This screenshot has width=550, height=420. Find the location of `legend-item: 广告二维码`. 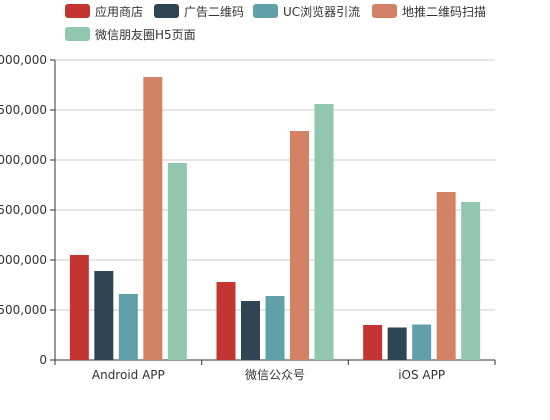

legend-item: 广告二维码 is located at coordinates (199, 11).